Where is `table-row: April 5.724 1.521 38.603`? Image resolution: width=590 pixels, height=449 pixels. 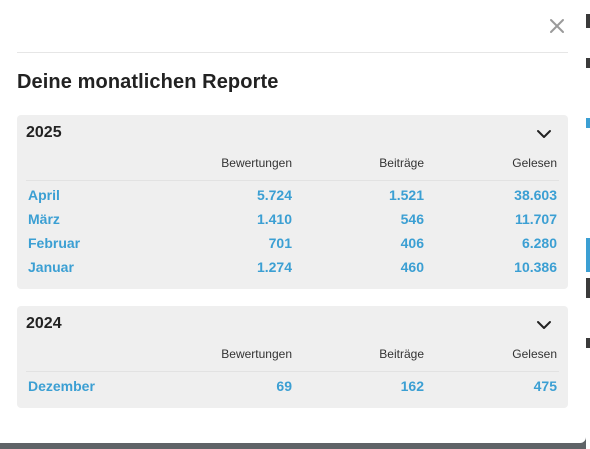
table-row: April 5.724 1.521 38.603 is located at coordinates (292, 195).